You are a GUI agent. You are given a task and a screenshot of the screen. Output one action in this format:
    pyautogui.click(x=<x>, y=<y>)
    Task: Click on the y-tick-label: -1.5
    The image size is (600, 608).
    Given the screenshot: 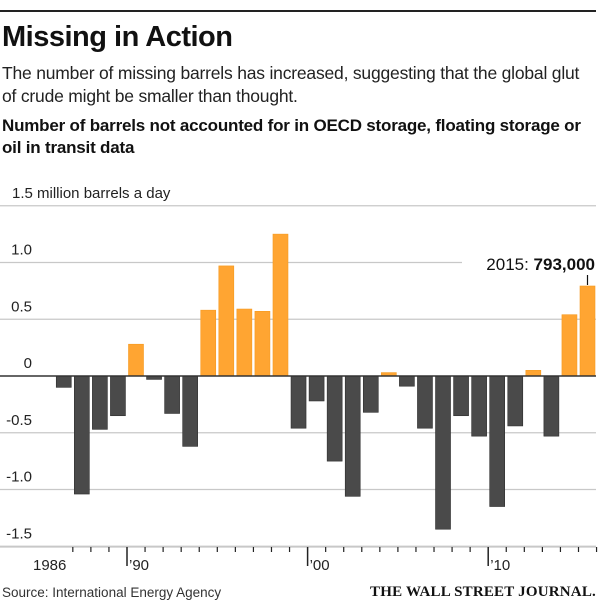 What is the action you would take?
    pyautogui.click(x=19, y=533)
    